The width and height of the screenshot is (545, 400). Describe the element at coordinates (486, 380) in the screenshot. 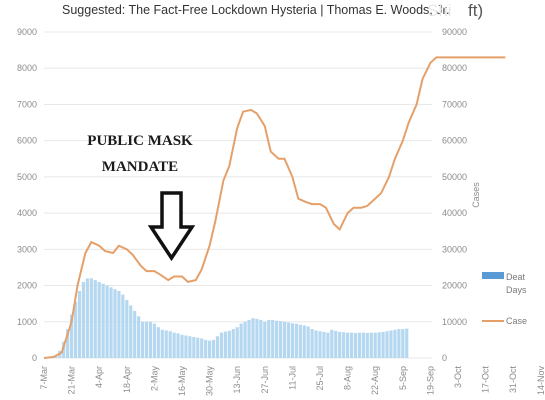

I see `x-axis-tick-label: 17-Oct` at that location.